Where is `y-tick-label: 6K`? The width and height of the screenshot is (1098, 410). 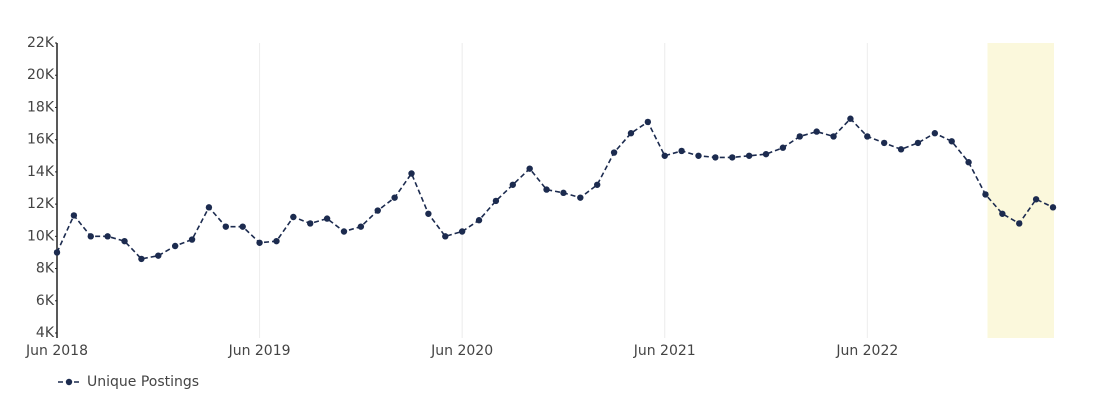 y-tick-label: 6K is located at coordinates (45, 301).